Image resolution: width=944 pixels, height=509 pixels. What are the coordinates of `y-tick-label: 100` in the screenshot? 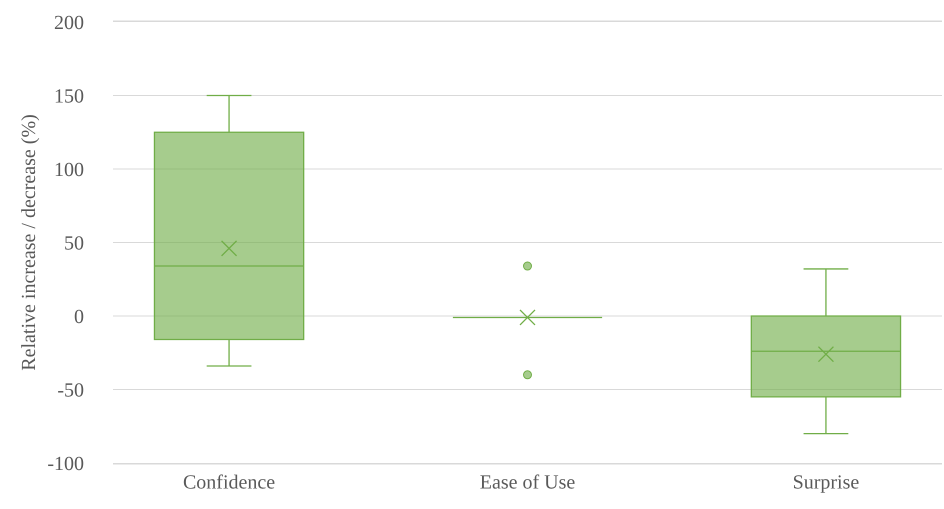 It's located at (69, 170).